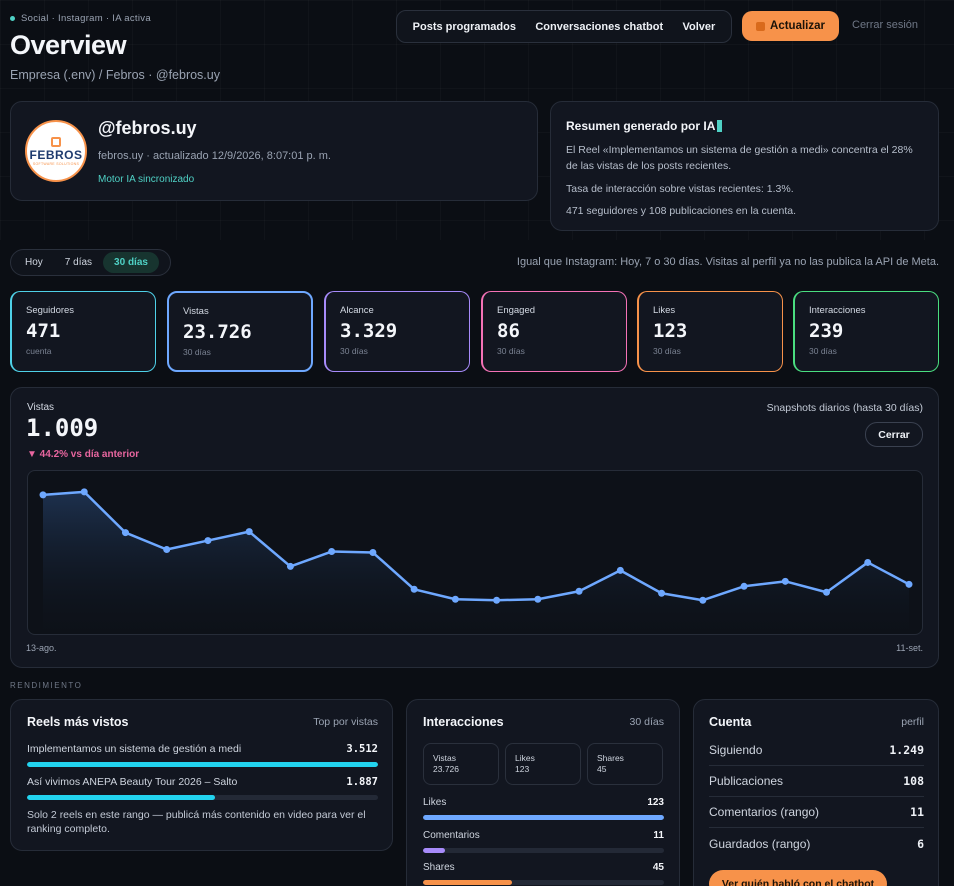 Image resolution: width=954 pixels, height=886 pixels. Describe the element at coordinates (826, 331) in the screenshot. I see `kpi-value: 239` at that location.